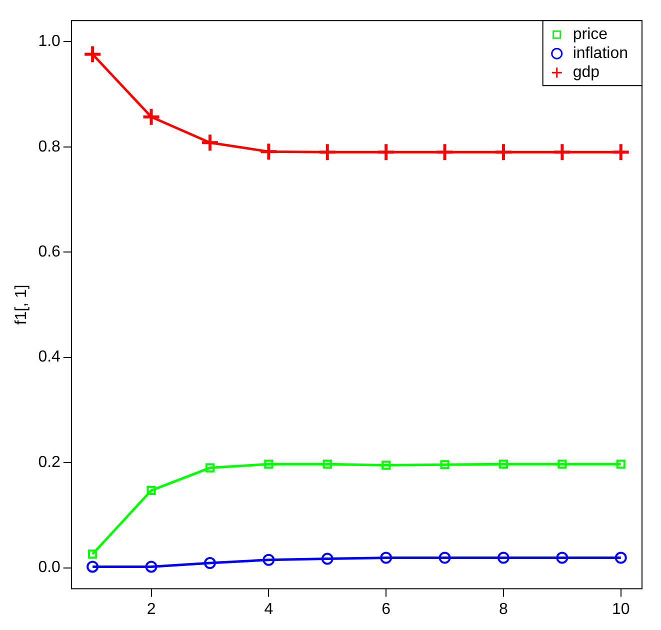 This screenshot has height=630, width=661. Describe the element at coordinates (586, 73) in the screenshot. I see `legend-label: gdp` at that location.